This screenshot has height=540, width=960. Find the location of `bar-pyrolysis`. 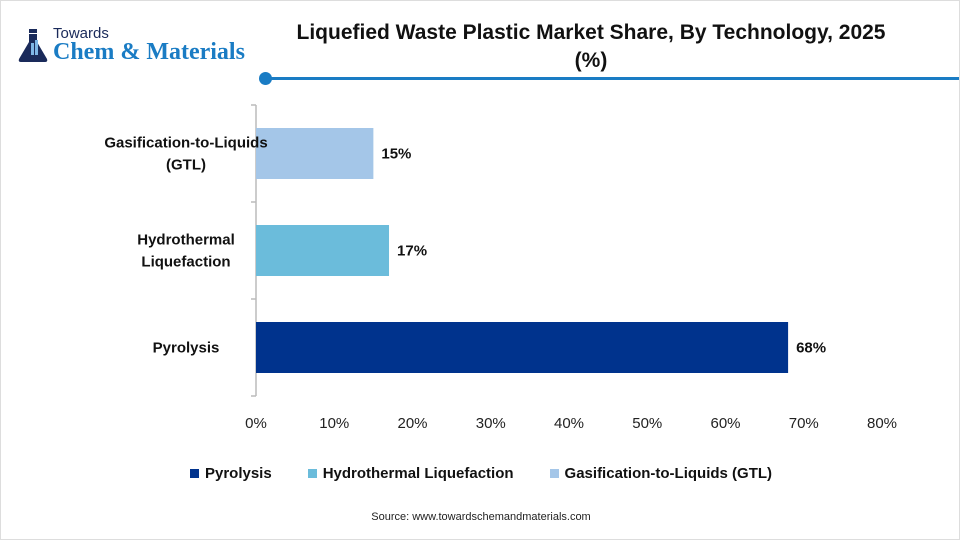

bar-pyrolysis is located at coordinates (522, 347).